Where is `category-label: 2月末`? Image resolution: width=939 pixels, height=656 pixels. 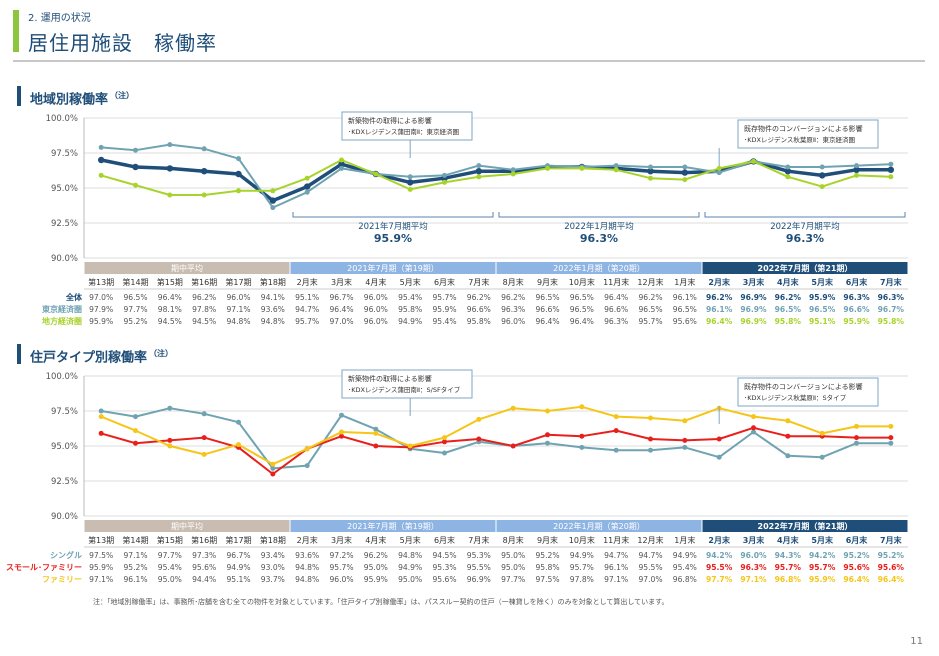 category-label: 2月末 is located at coordinates (719, 282).